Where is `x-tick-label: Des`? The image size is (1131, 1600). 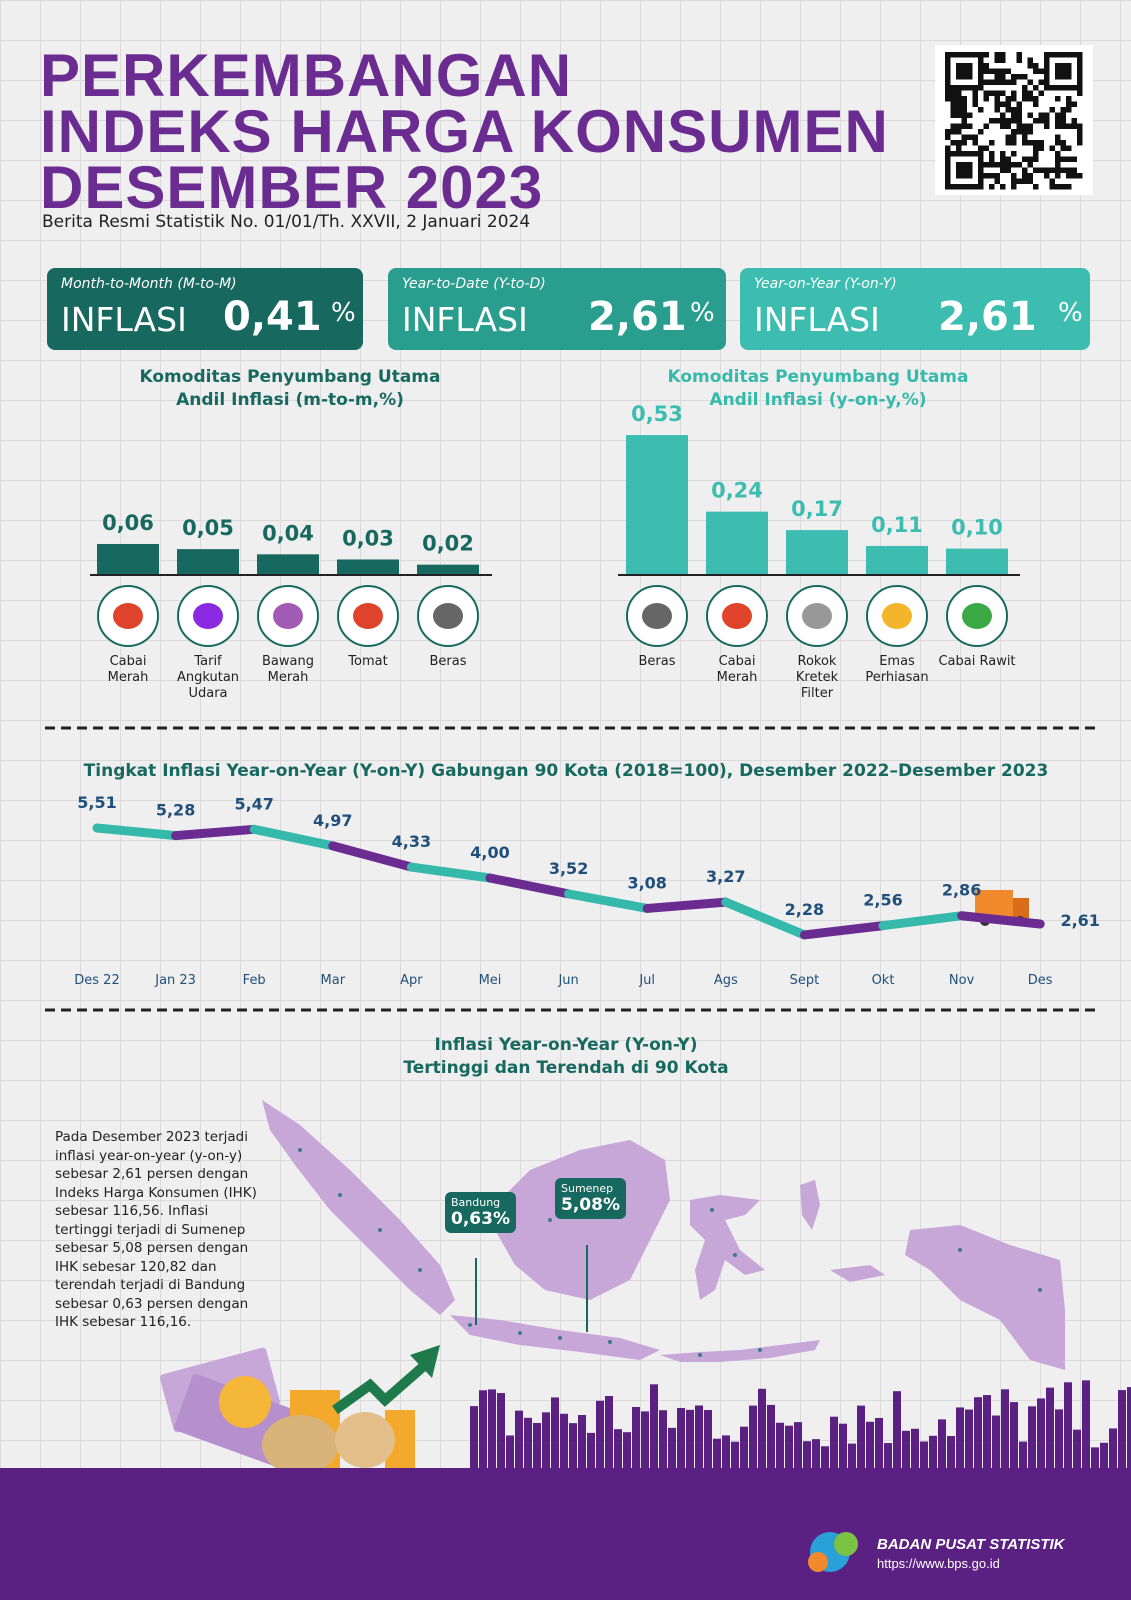
x-tick-label: Des is located at coordinates (1040, 980).